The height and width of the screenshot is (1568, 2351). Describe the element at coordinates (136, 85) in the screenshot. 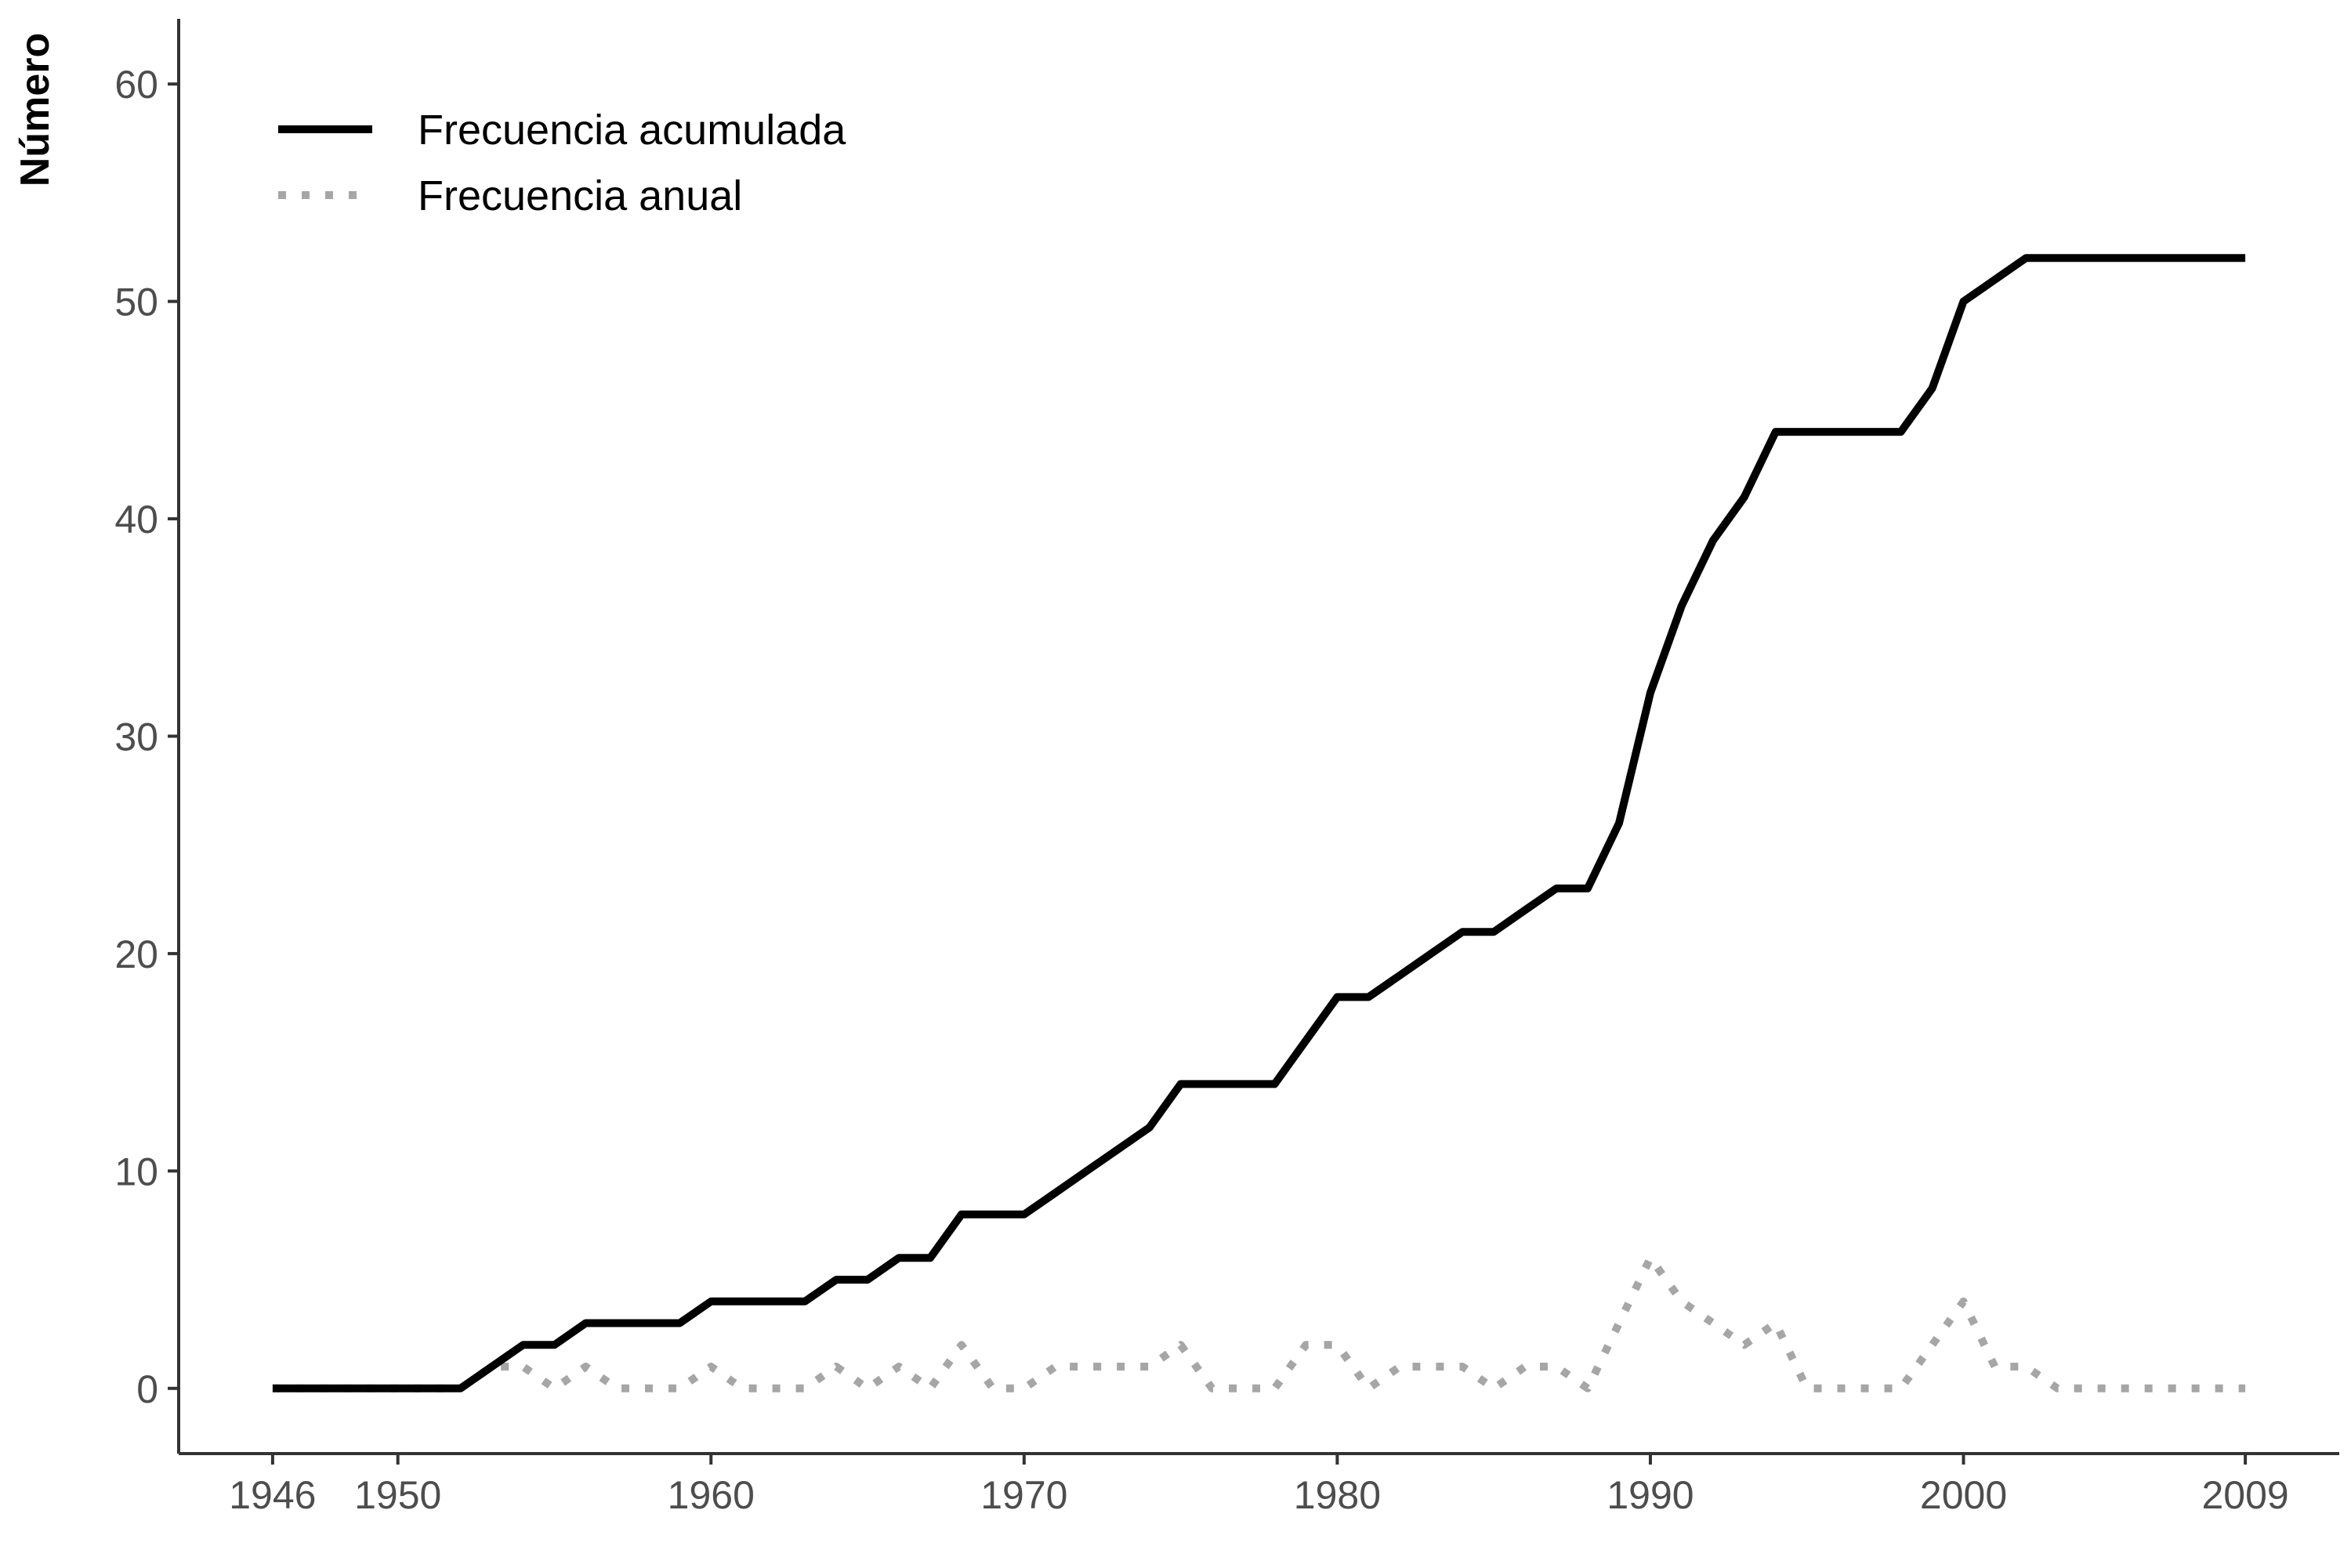

I see `y-tick-label: 60` at that location.